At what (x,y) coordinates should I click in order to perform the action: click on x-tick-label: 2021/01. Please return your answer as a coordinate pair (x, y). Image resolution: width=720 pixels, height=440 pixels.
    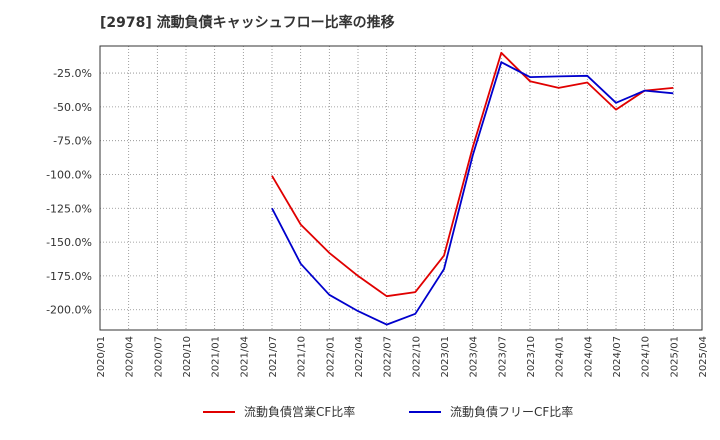
    Looking at the image, I should click on (216, 357).